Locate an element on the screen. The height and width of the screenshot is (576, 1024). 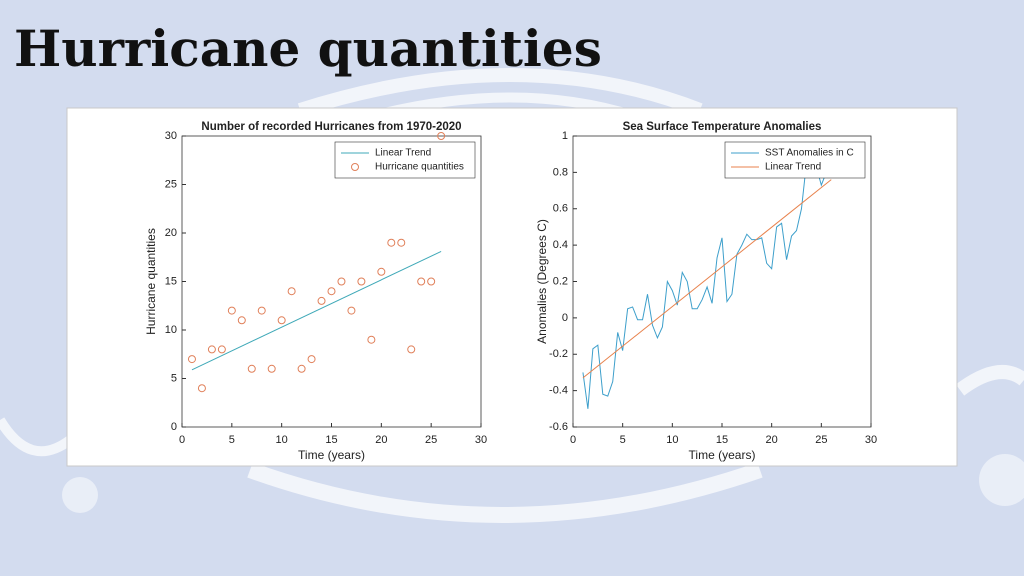
y-tick-label: 15 is located at coordinates (171, 281).